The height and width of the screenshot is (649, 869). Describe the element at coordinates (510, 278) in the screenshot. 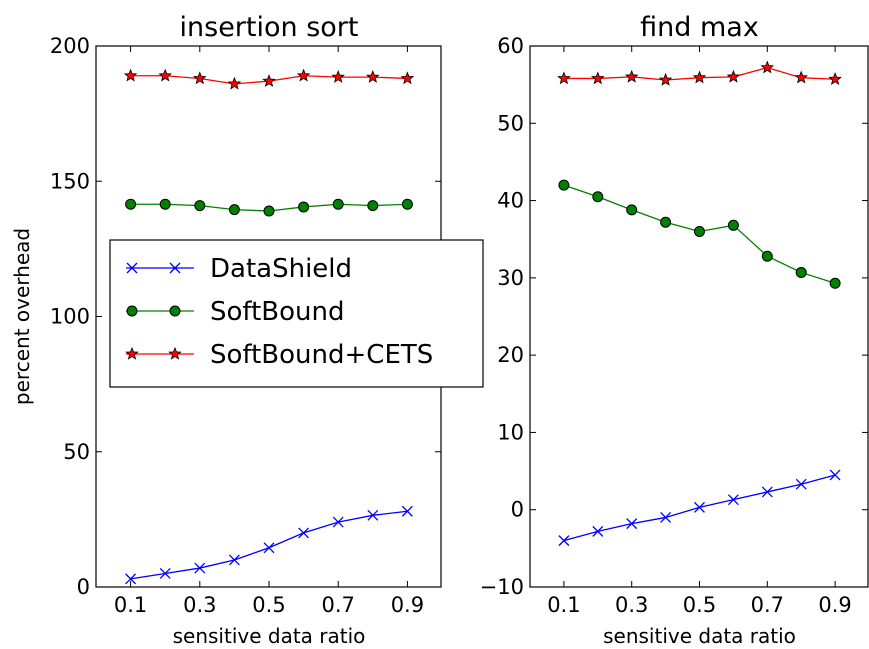

I see `y-tick-label: 30` at that location.